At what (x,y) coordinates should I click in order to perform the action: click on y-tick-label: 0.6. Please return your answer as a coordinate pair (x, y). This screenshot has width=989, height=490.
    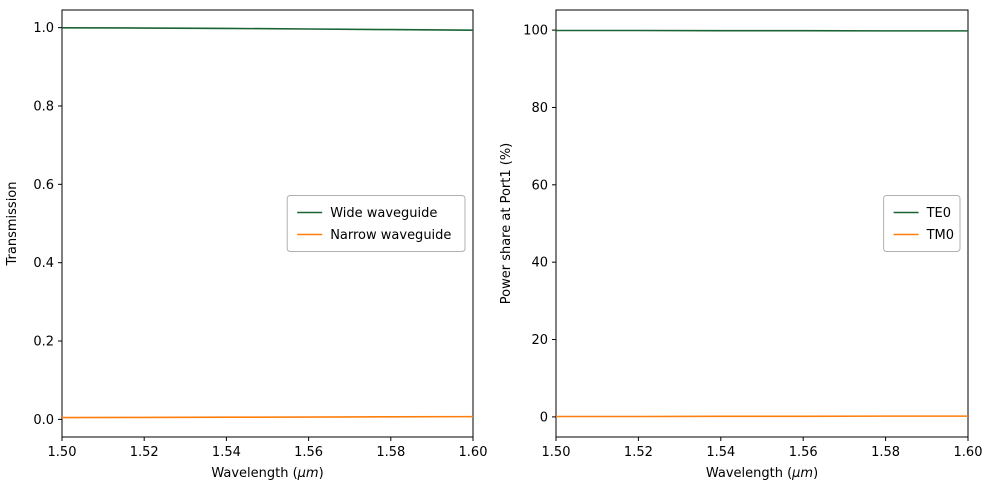
    Looking at the image, I should click on (43, 185).